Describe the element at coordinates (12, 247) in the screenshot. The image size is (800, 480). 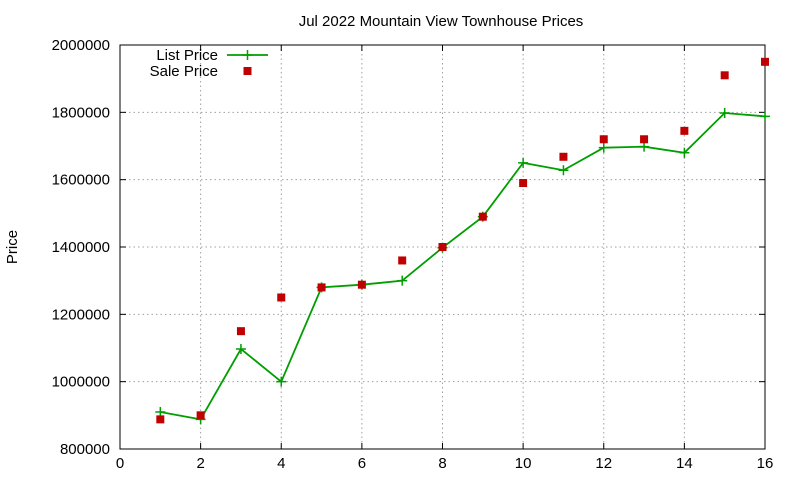
I see `y-axis-label: Price` at that location.